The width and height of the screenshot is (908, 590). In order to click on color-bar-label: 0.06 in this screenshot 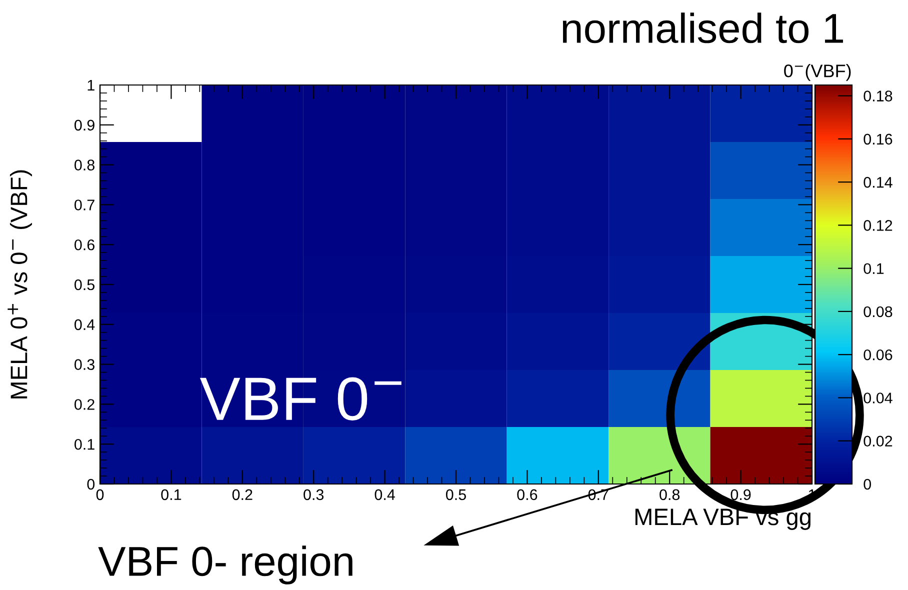, I will do `click(878, 354)`.